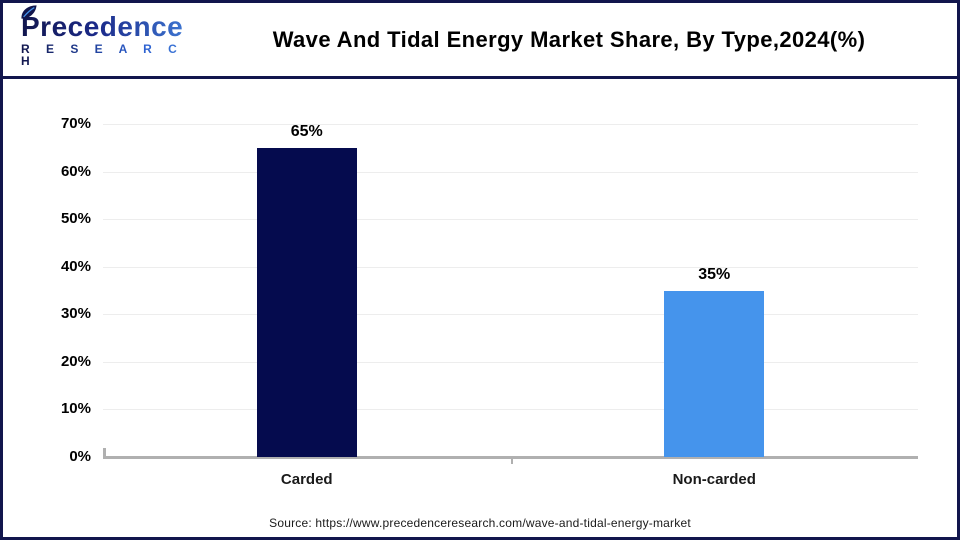 Image resolution: width=960 pixels, height=540 pixels. Describe the element at coordinates (75, 219) in the screenshot. I see `y-tick-label: 50%` at that location.